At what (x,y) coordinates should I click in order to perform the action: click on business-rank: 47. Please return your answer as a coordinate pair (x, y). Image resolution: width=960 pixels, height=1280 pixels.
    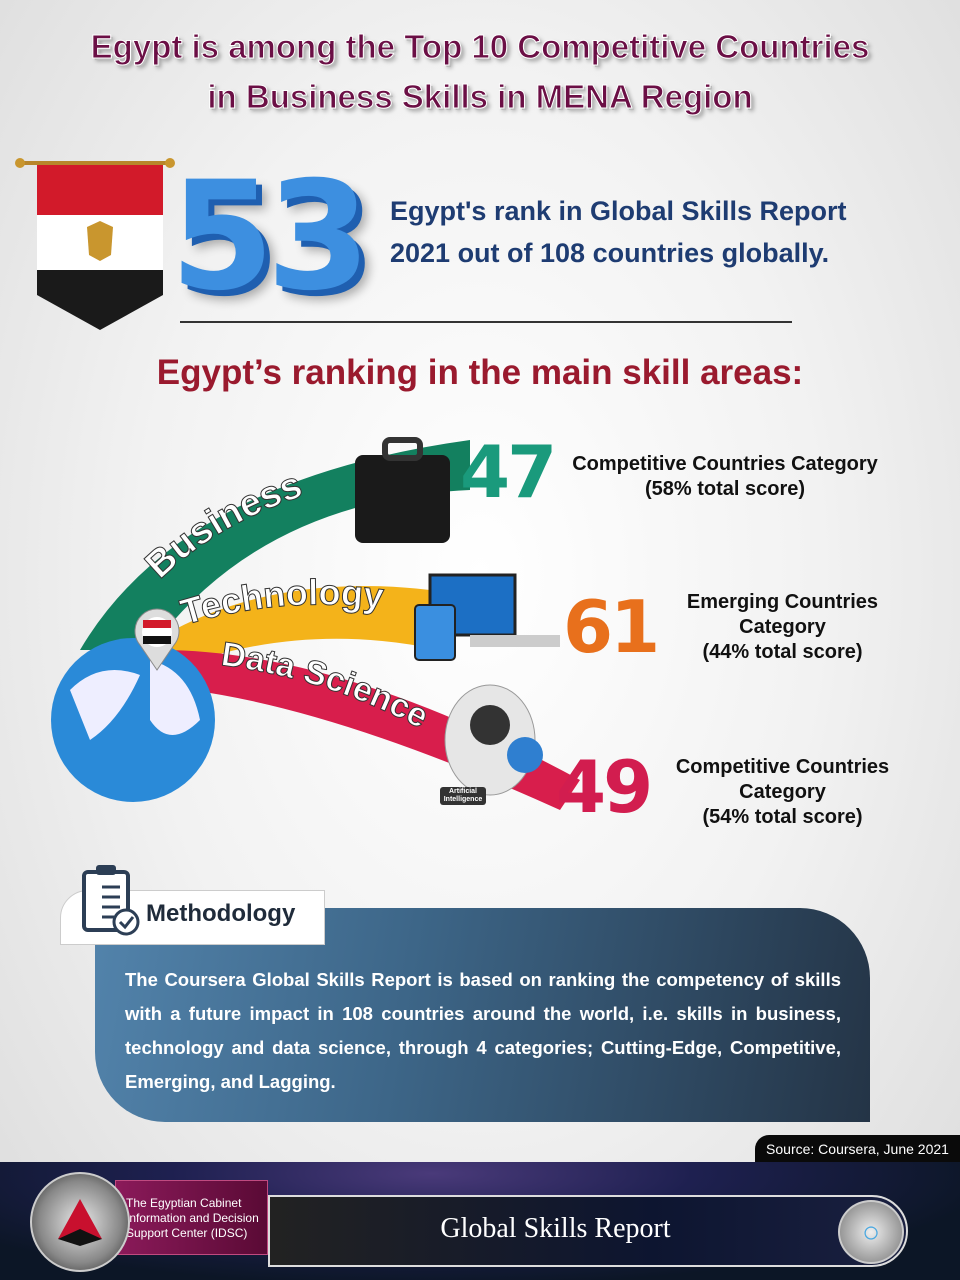
    Looking at the image, I should click on (508, 472).